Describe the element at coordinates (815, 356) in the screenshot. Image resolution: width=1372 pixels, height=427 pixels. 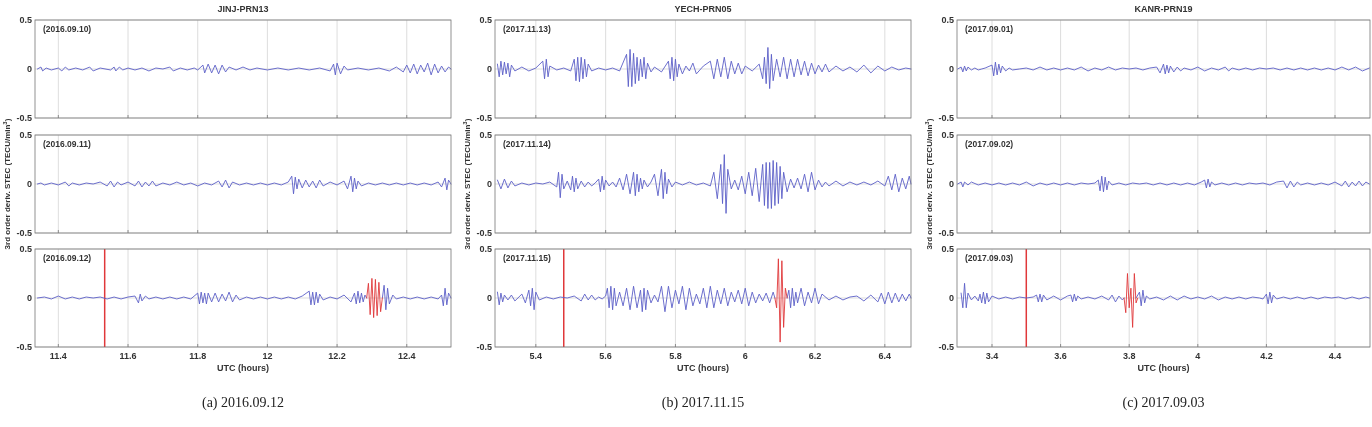
I see `x-tick-label: 6.2` at that location.